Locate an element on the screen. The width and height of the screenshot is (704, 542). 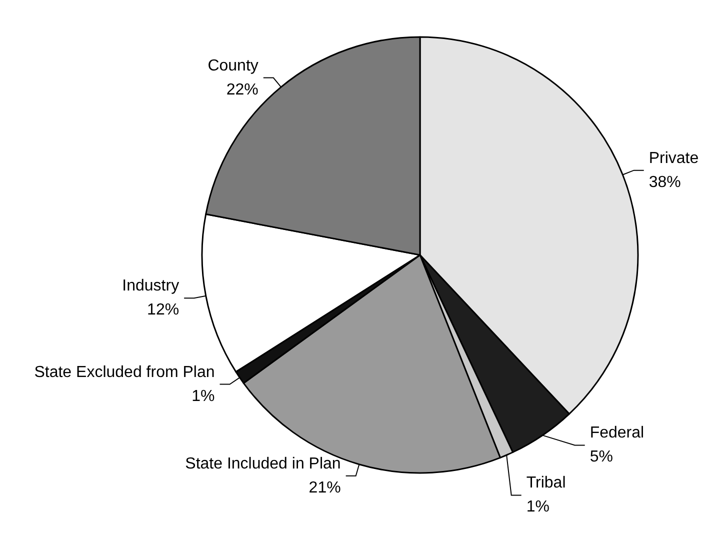
slice-label: Tribal is located at coordinates (546, 483).